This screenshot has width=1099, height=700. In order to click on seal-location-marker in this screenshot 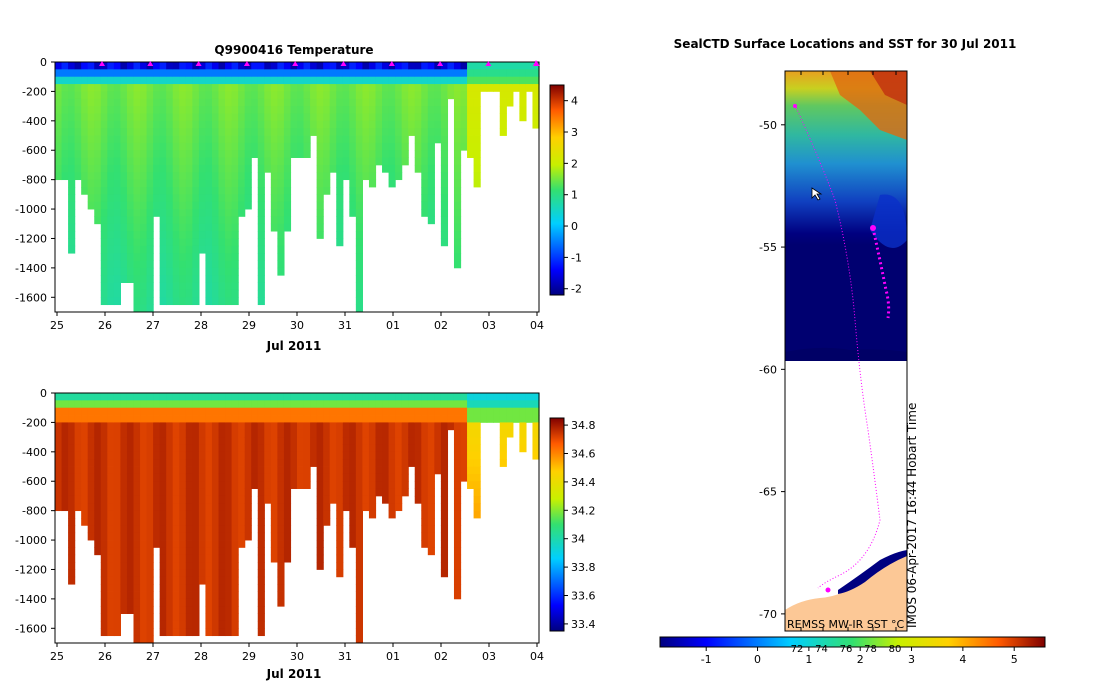, I will do `click(873, 228)`.